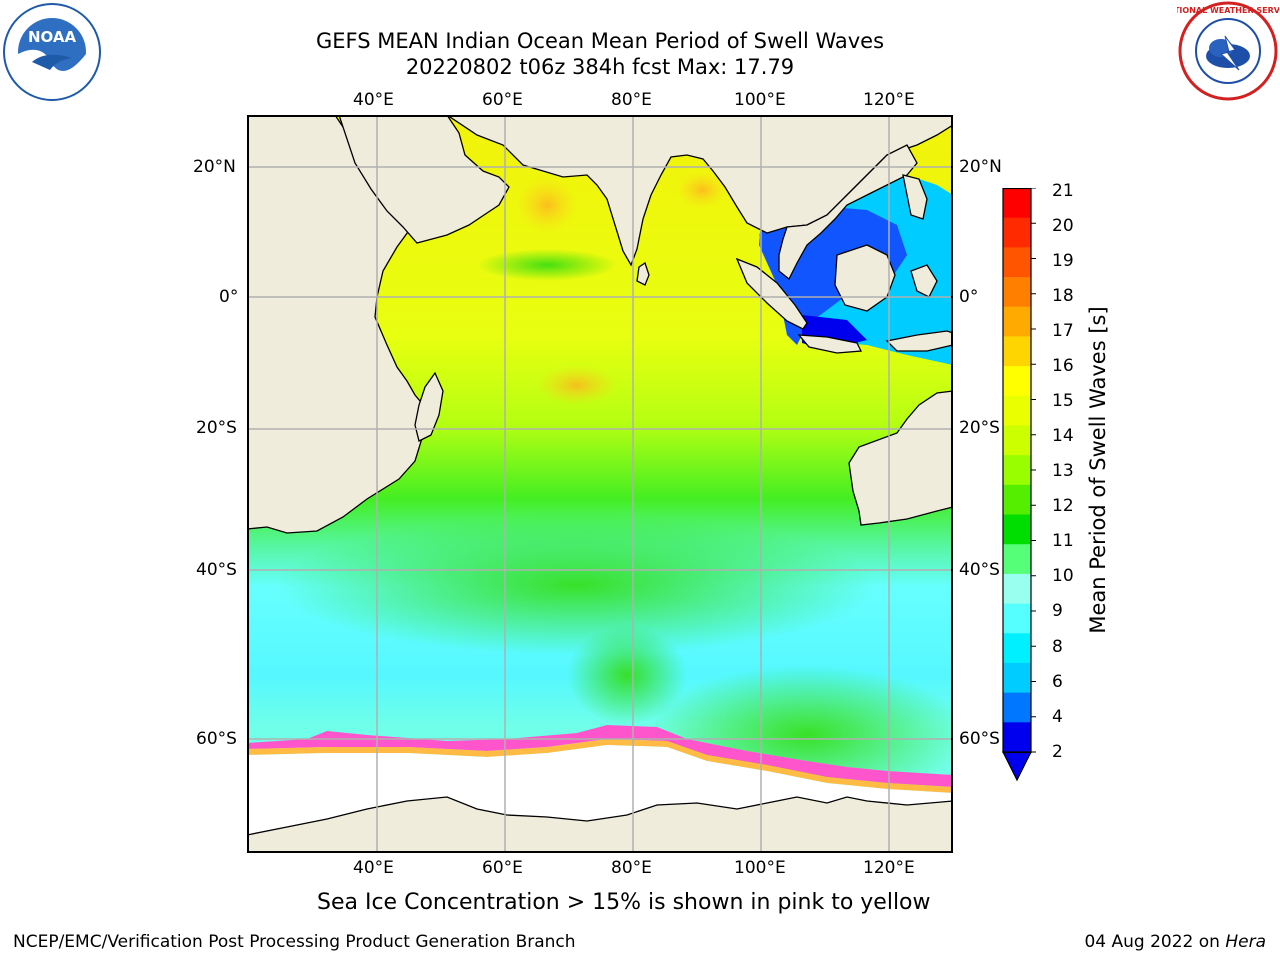 This screenshot has height=960, width=1280. What do you see at coordinates (1063, 401) in the screenshot?
I see `colorbar-tick: 15` at bounding box center [1063, 401].